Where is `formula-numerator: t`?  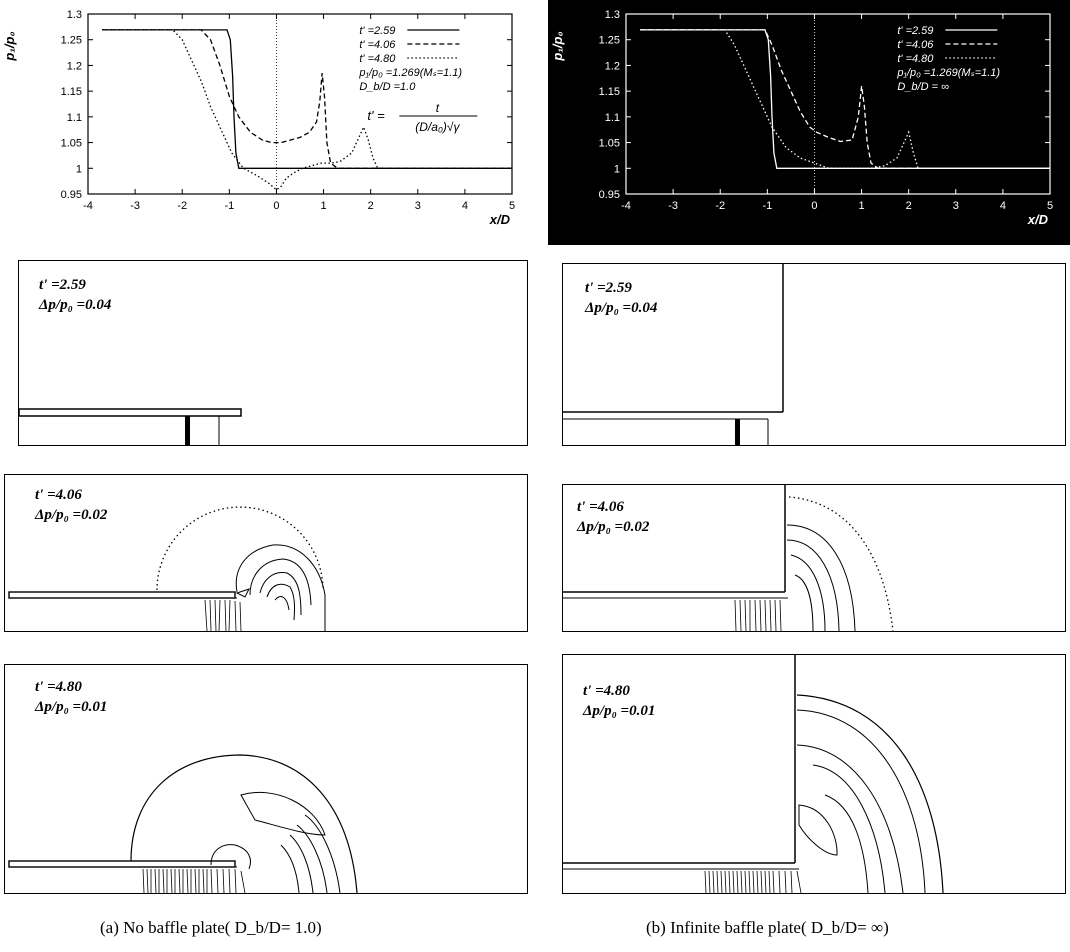
formula-numerator: t is located at coordinates (438, 108).